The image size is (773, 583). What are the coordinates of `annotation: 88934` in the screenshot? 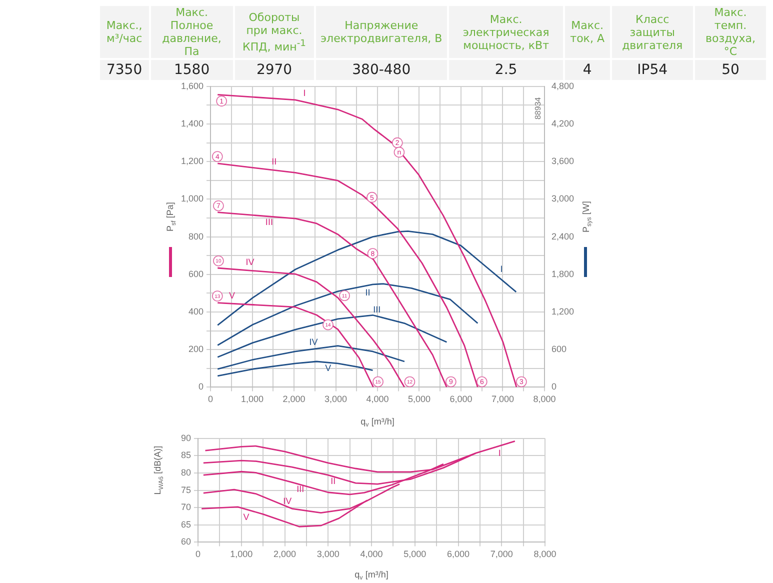 It's located at (538, 108).